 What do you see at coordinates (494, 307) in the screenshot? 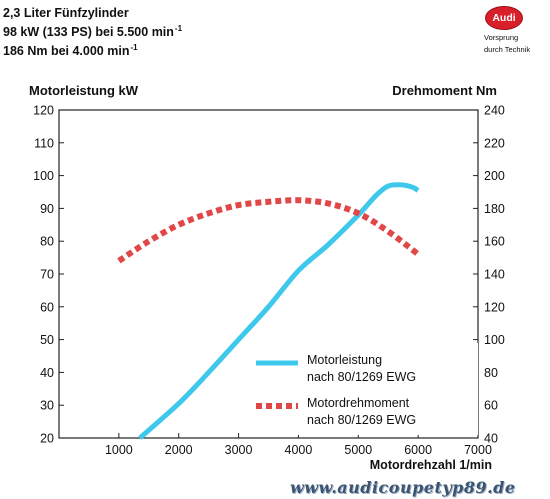
I see `y2-tick-label: 120` at bounding box center [494, 307].